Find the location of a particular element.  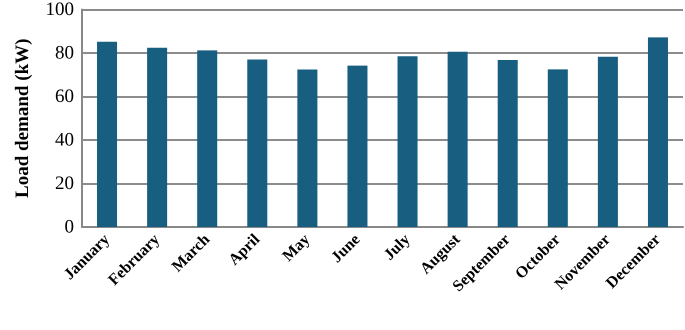

y-axis-title: Load demand (kW) is located at coordinates (22, 118).